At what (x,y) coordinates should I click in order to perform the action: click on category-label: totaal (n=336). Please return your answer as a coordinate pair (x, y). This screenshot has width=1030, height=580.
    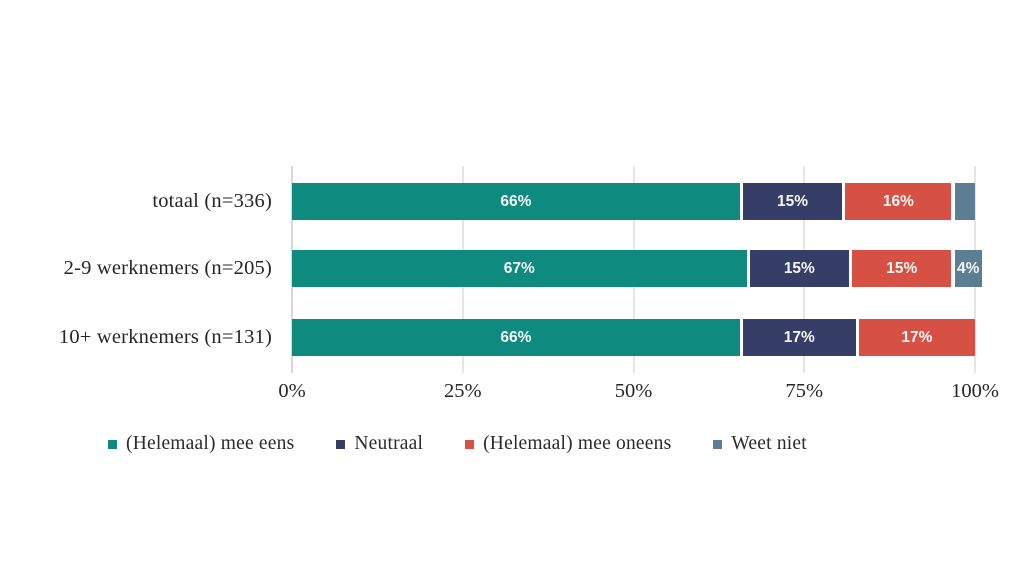
    Looking at the image, I should click on (212, 201).